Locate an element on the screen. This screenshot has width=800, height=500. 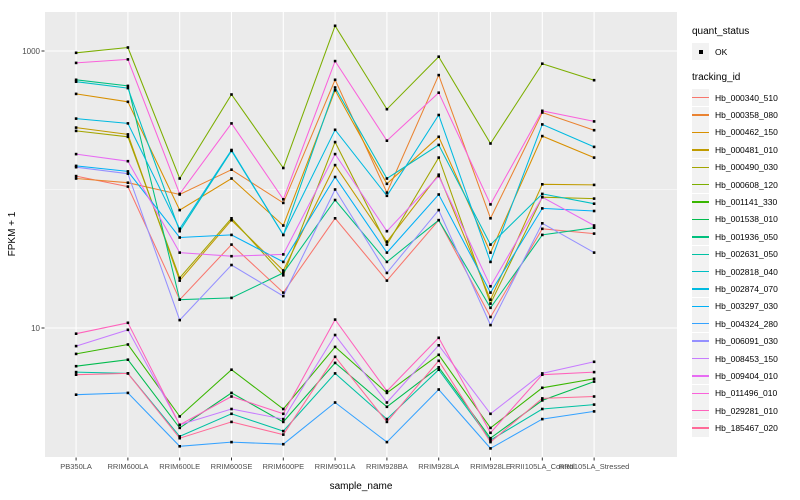
legend-item-Hb_001936_050: Hb_001936_050 is located at coordinates (745, 237).